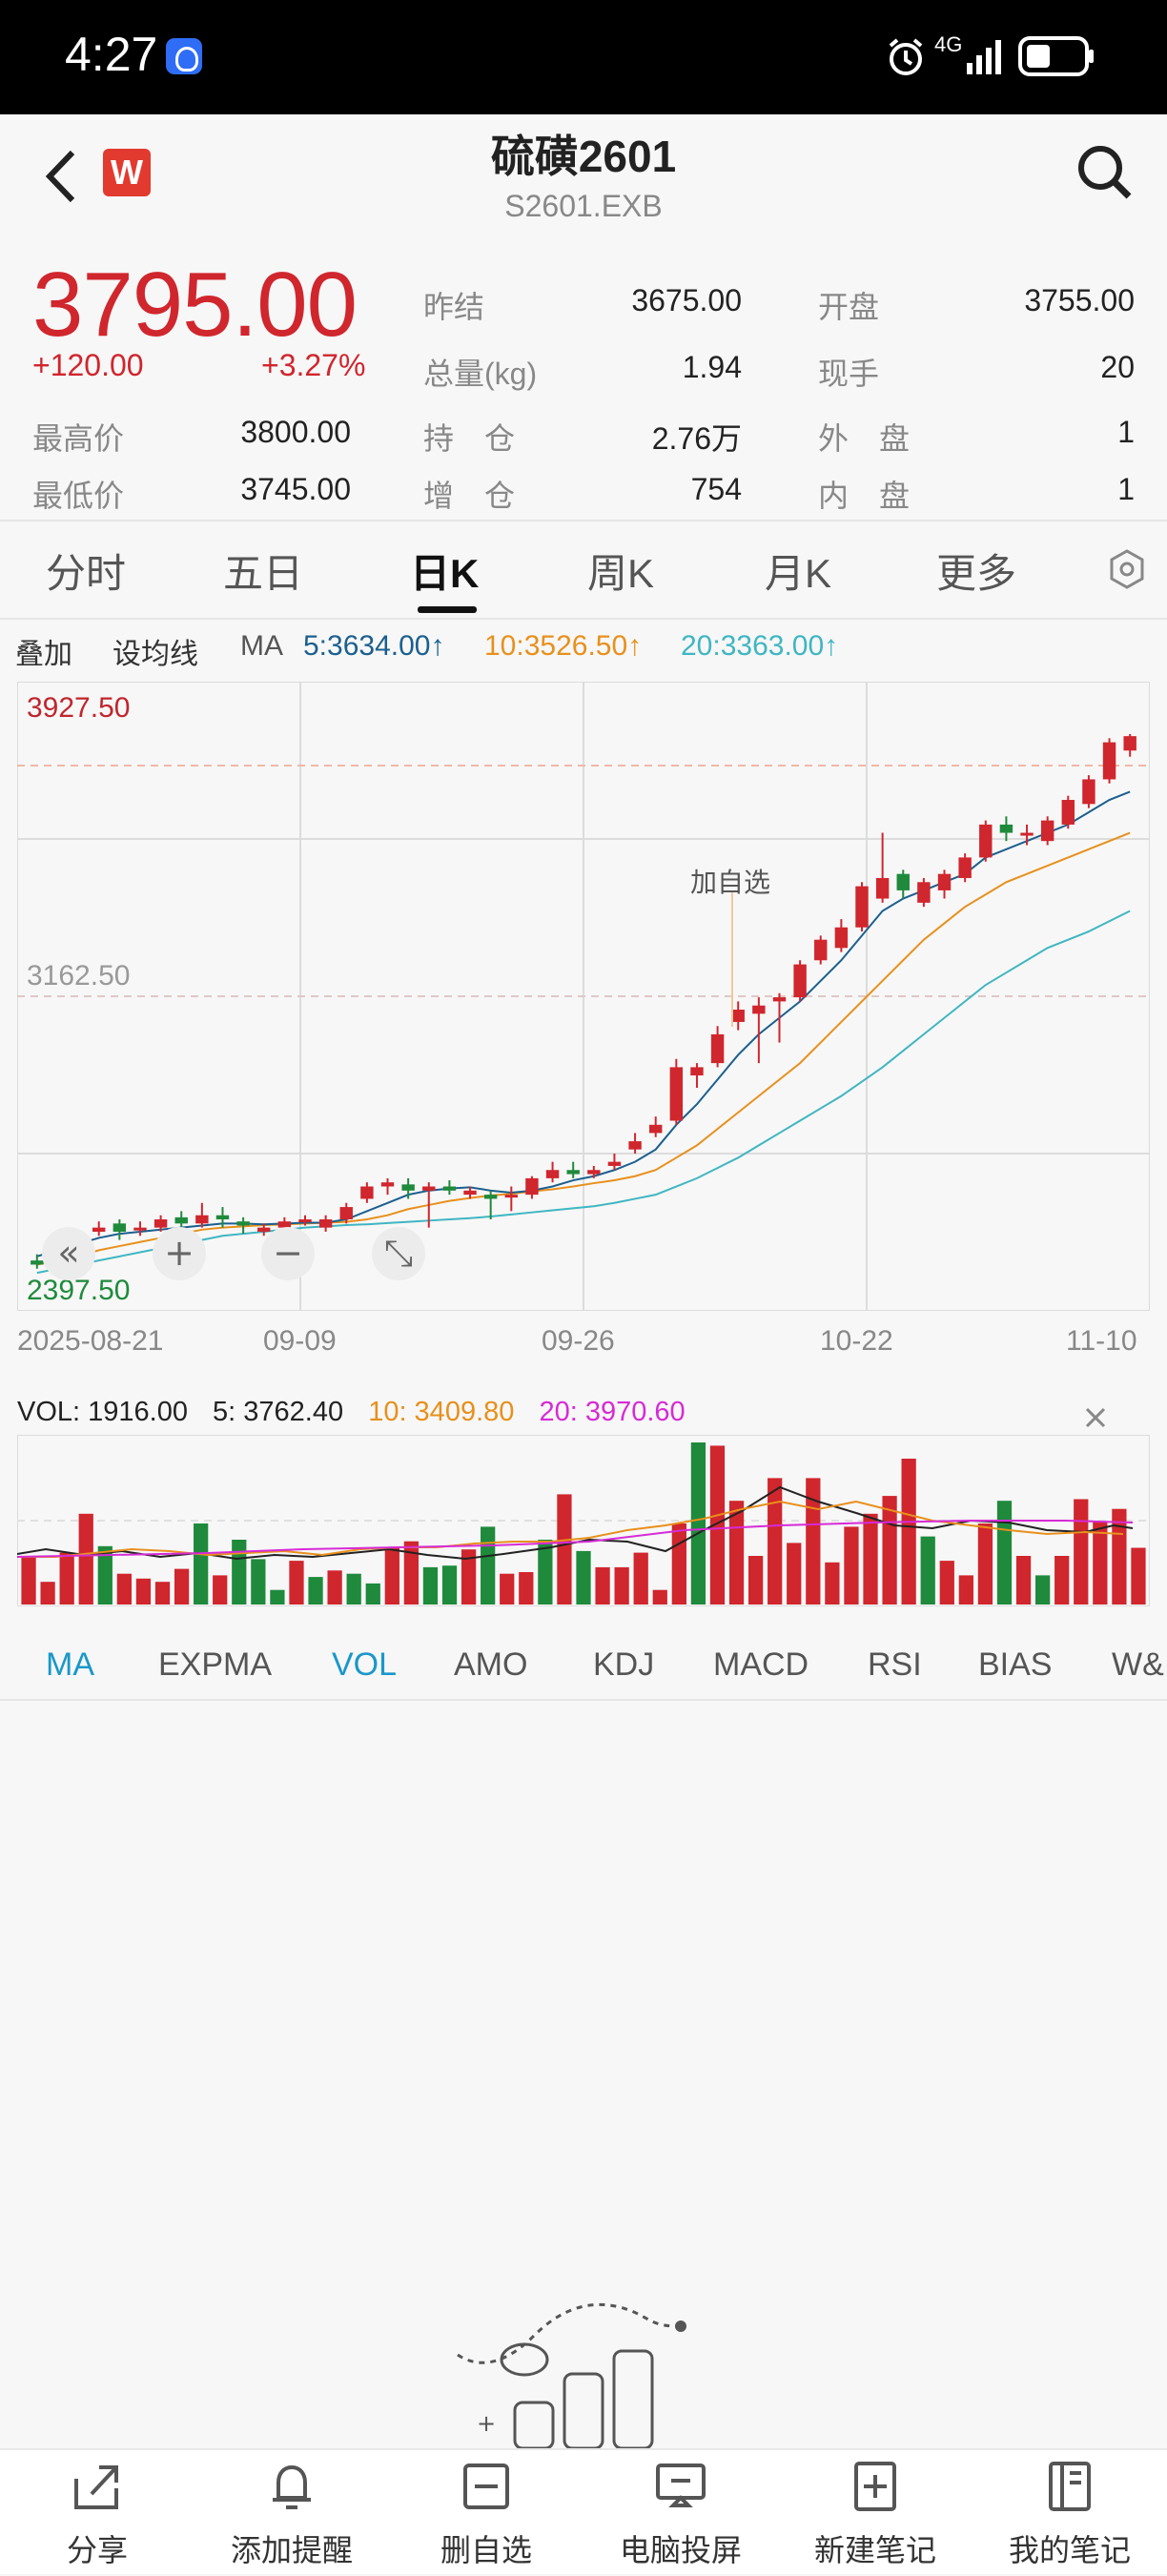 The width and height of the screenshot is (1167, 2576). I want to click on active-tab-underline, so click(447, 610).